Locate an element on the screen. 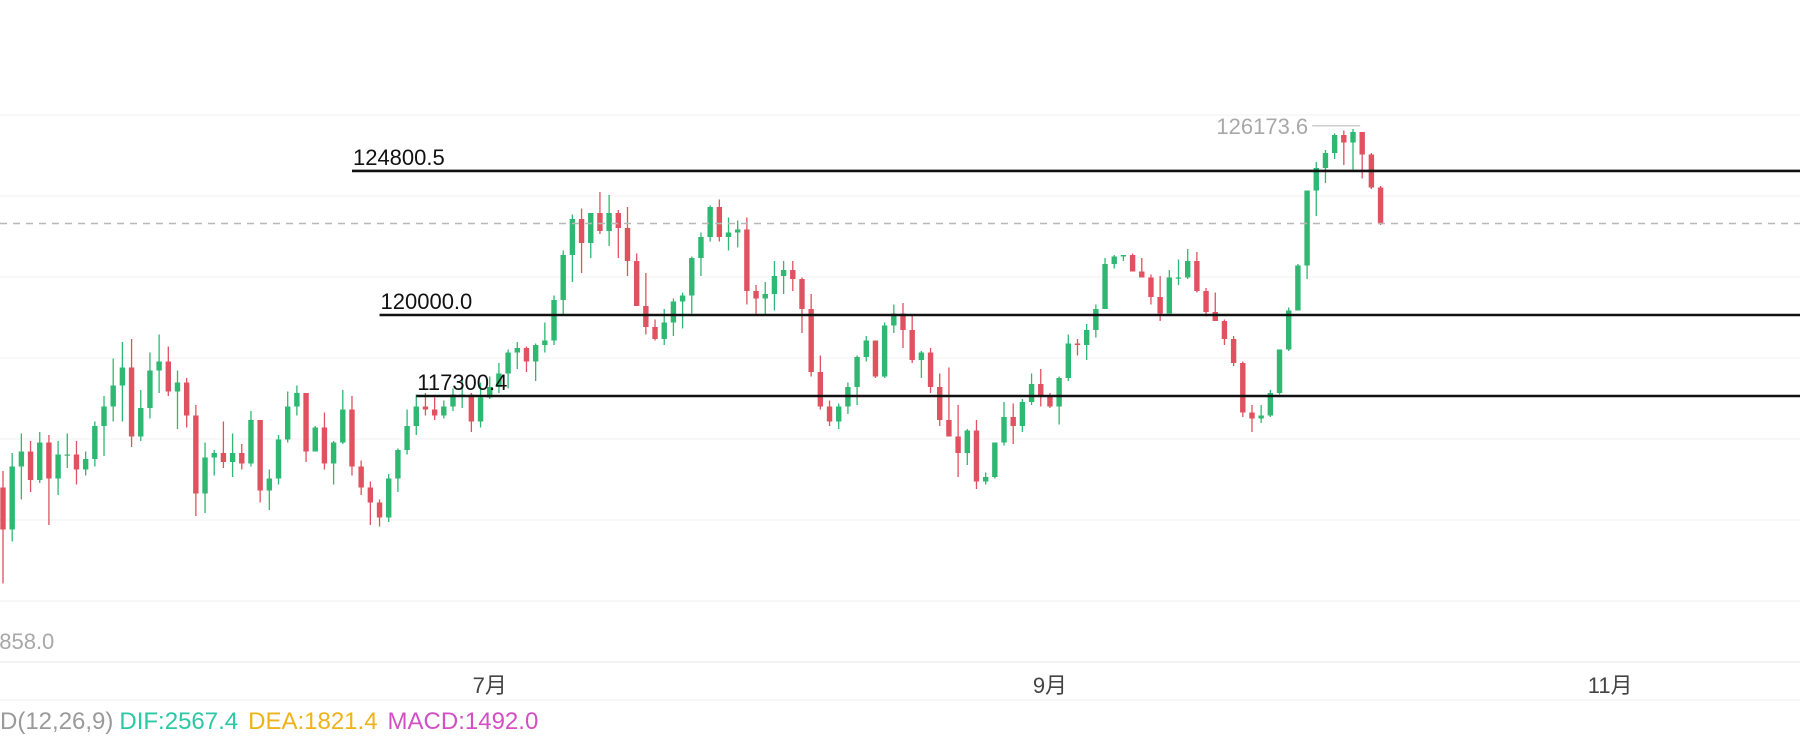 The height and width of the screenshot is (754, 1800). x-tick-label: 9月 is located at coordinates (1050, 685).